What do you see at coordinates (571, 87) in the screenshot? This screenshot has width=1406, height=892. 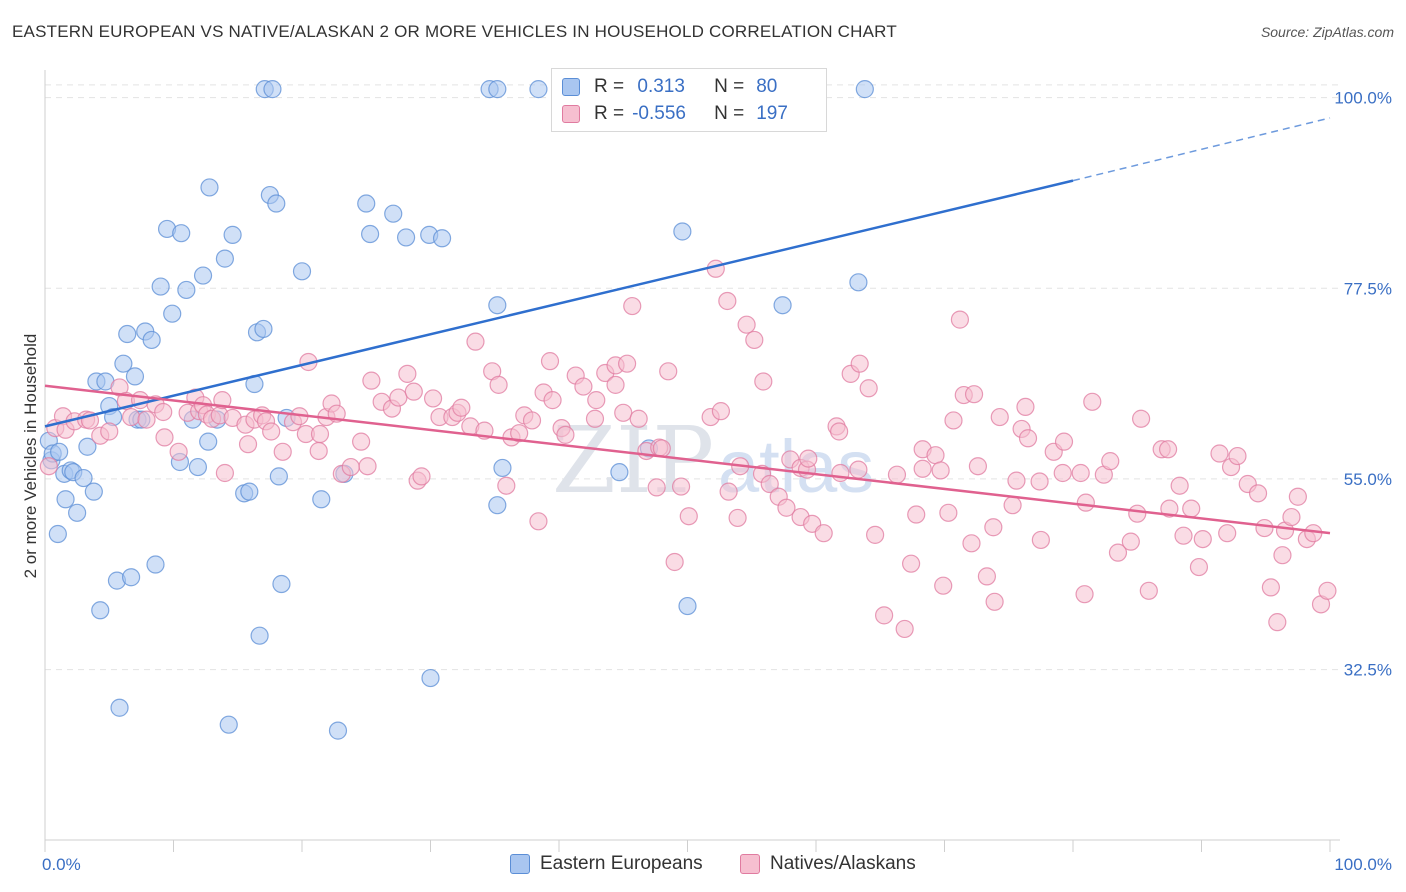 I see `legend-swatch-blue` at bounding box center [571, 87].